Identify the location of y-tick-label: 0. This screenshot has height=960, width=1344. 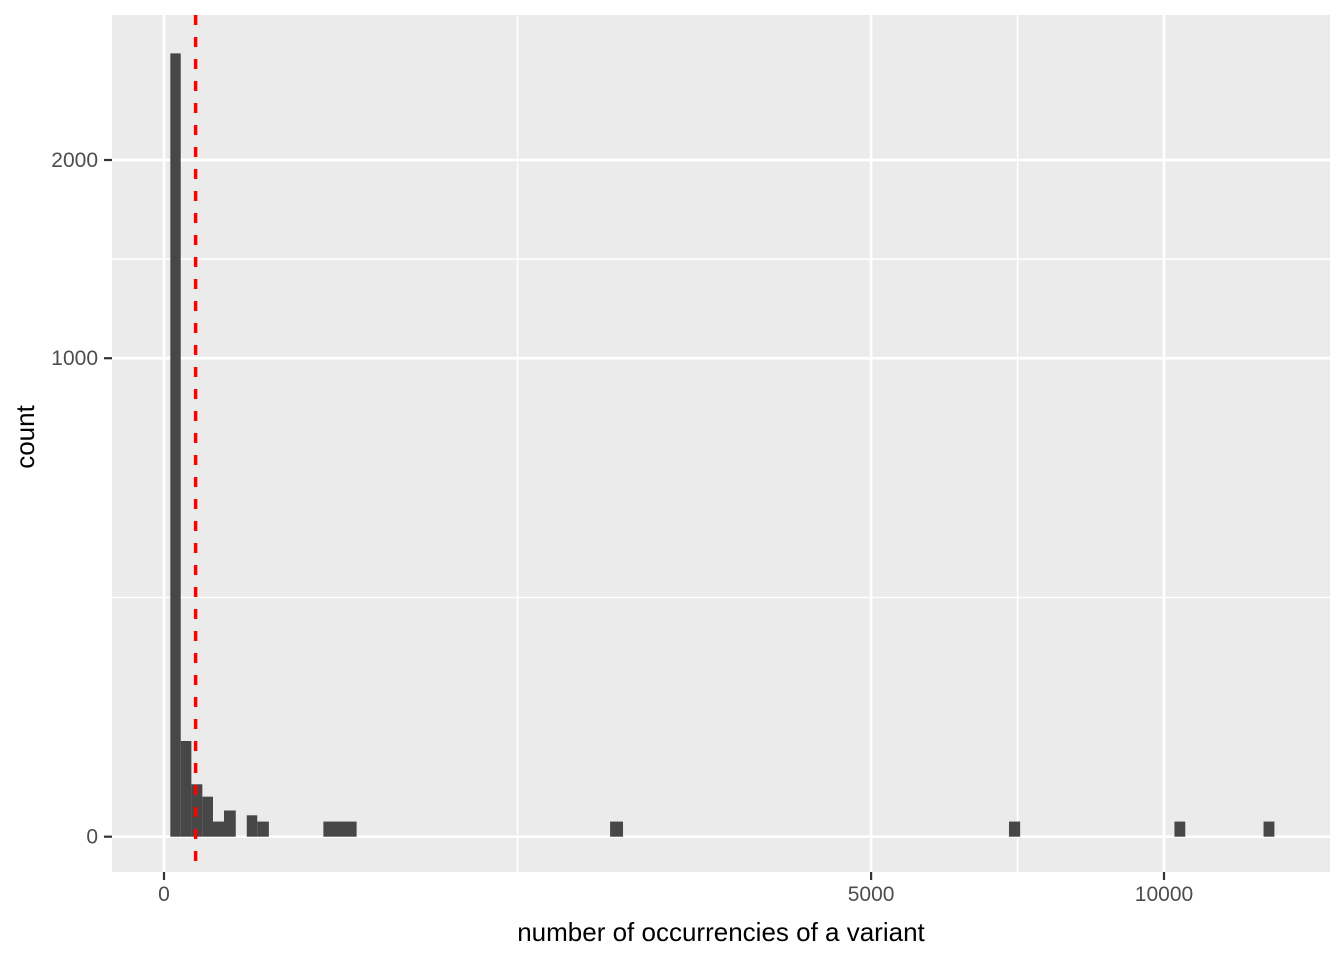
(92, 837).